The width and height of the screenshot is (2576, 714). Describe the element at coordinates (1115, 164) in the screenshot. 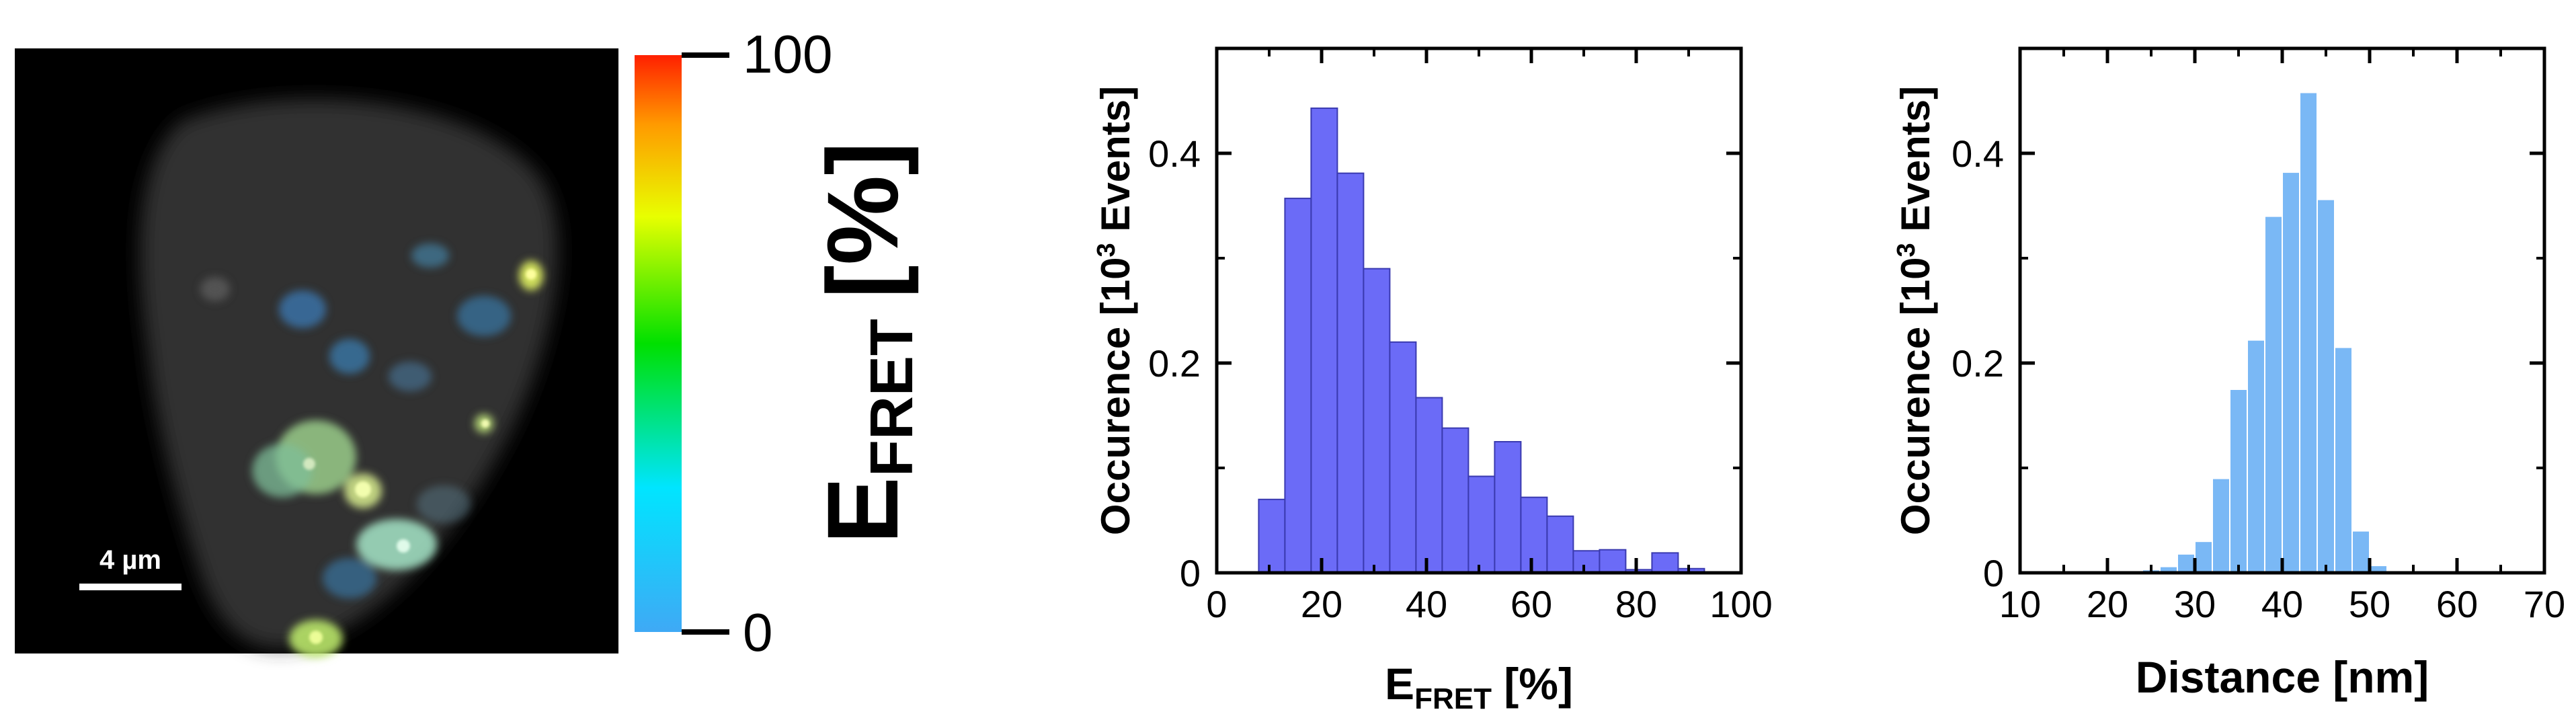

I see `efret-ylabel-tail: Events]` at that location.